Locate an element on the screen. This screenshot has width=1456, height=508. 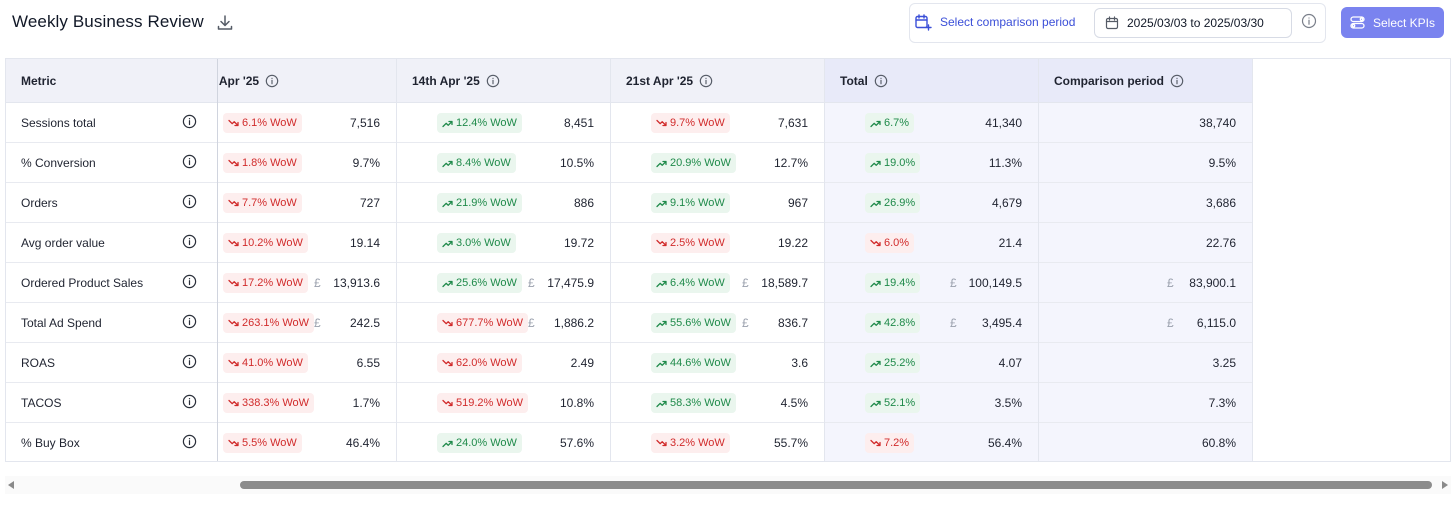
change-badge: 19.0% is located at coordinates (893, 163).